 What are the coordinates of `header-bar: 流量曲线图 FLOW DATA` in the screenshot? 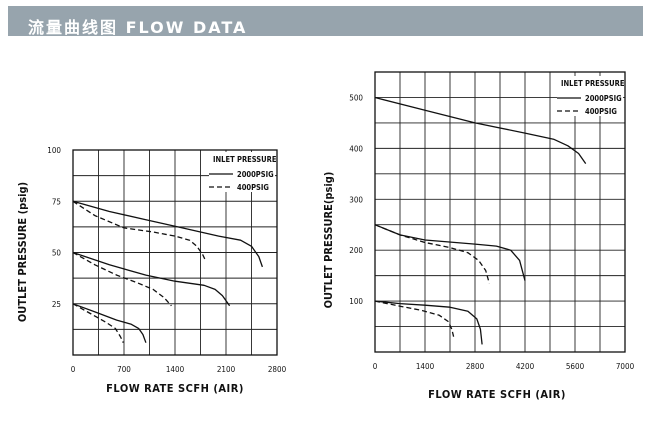 It's located at (325, 21).